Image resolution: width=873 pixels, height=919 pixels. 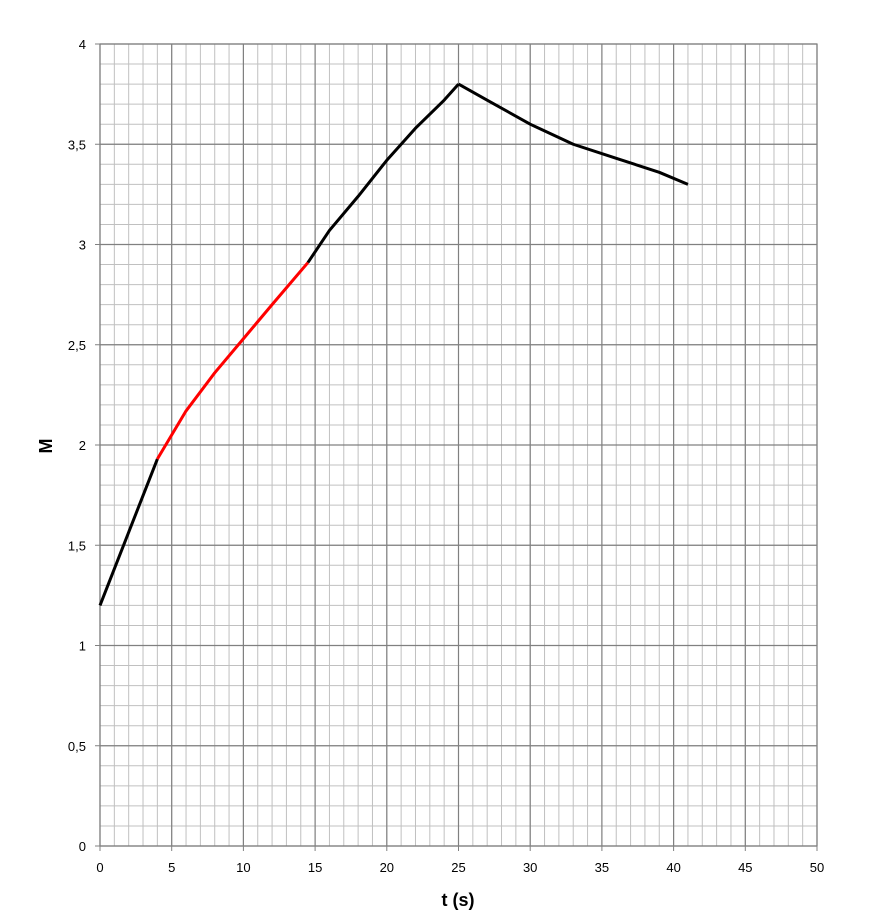 I want to click on y-tick-label: 3, so click(x=82, y=245).